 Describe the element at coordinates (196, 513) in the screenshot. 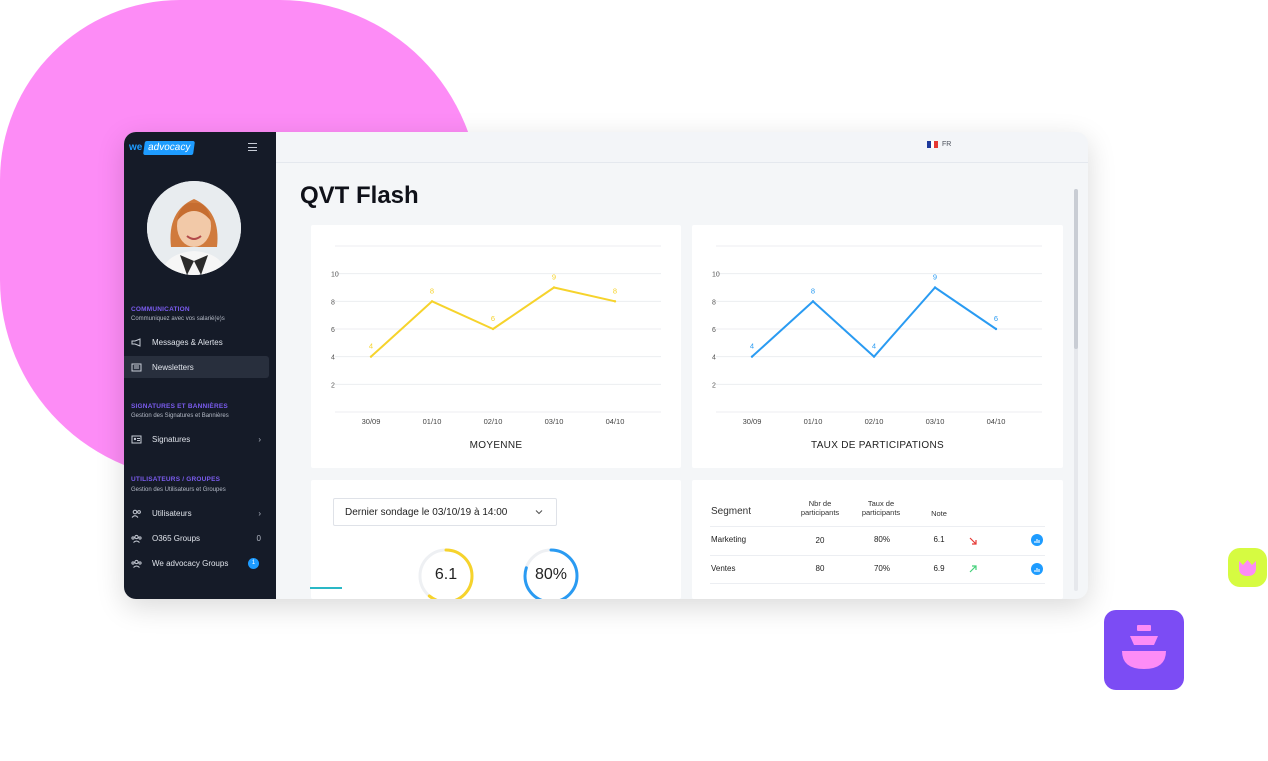

I see `sidebar-item-utilisateurs: Utilisateurs ›` at that location.